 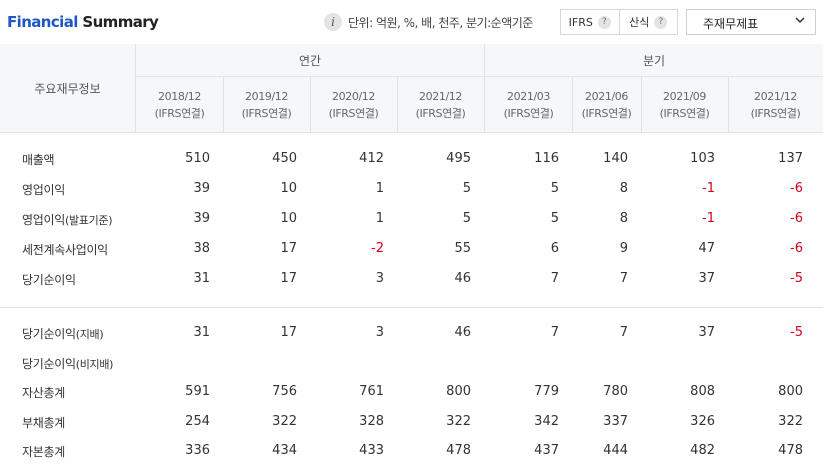 I want to click on row-label: 당기순이익, so click(x=49, y=279).